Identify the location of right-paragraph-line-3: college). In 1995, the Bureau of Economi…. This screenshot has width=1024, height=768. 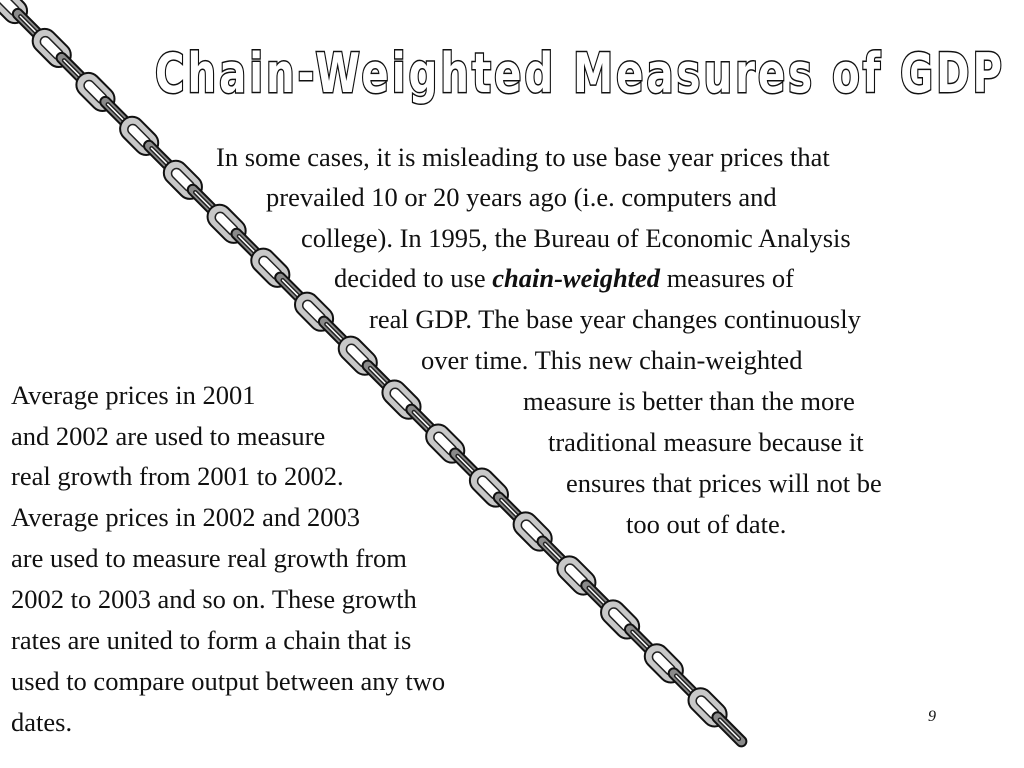
(576, 238).